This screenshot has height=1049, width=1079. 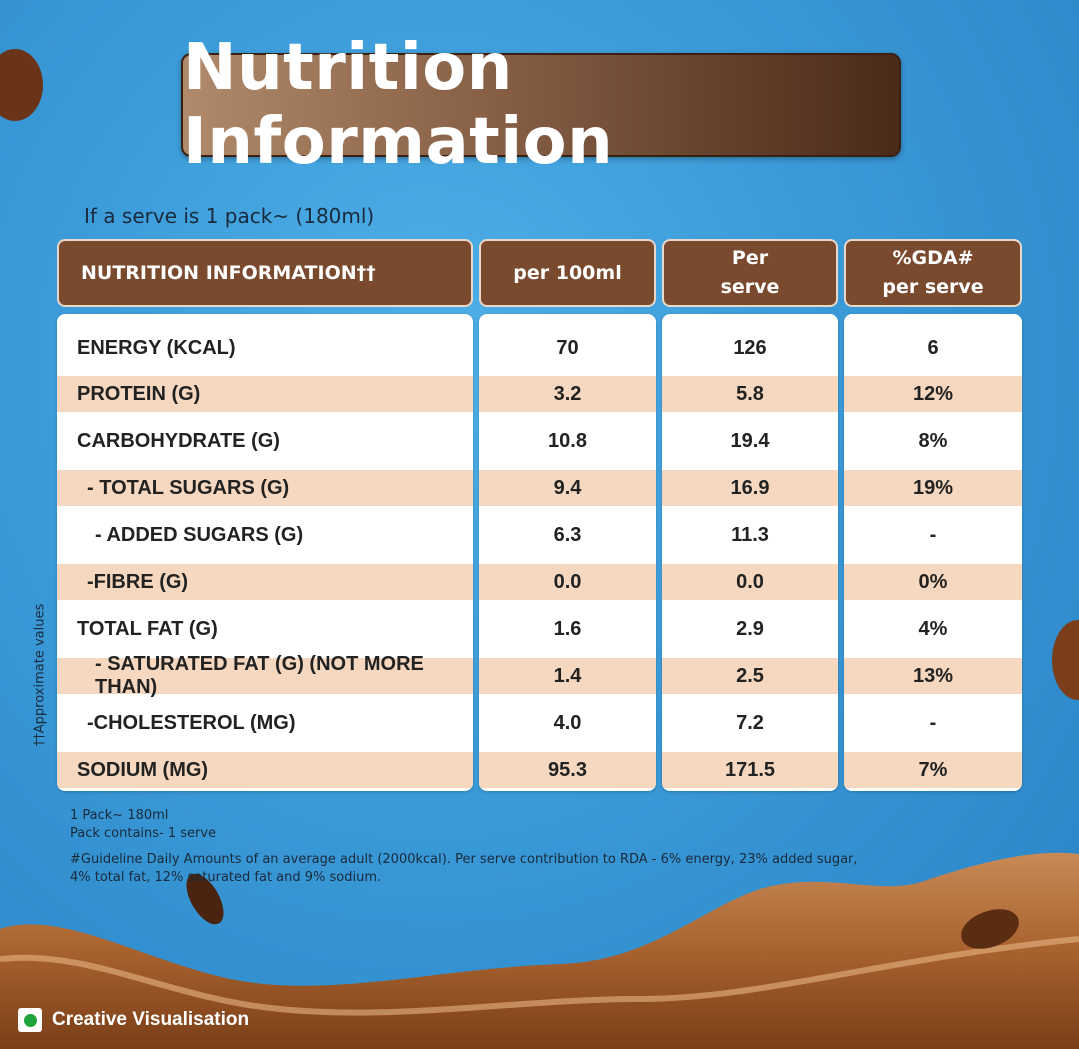 I want to click on header-per-100ml: per 100ml, so click(x=567, y=273).